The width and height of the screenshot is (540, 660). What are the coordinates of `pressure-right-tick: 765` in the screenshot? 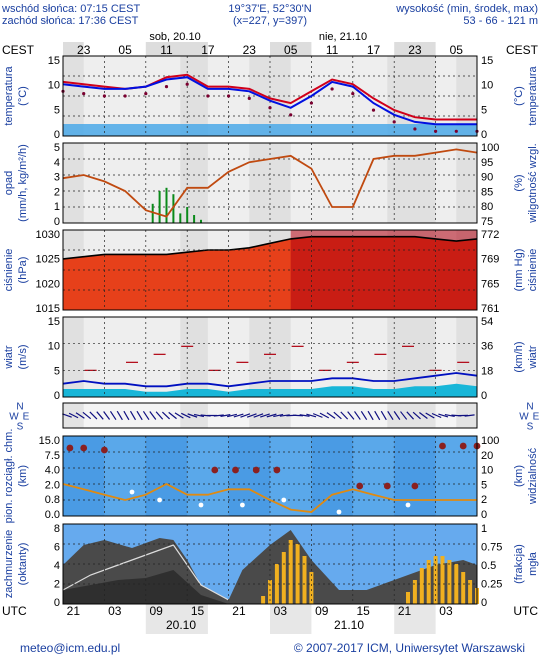 It's located at (490, 284).